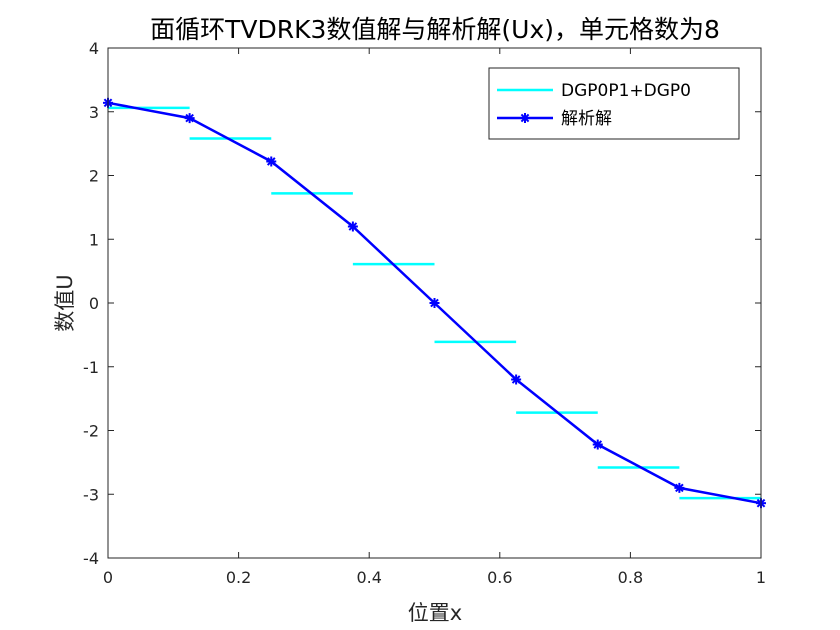 The height and width of the screenshot is (630, 840). What do you see at coordinates (94, 112) in the screenshot?
I see `y-tick-label: 3` at bounding box center [94, 112].